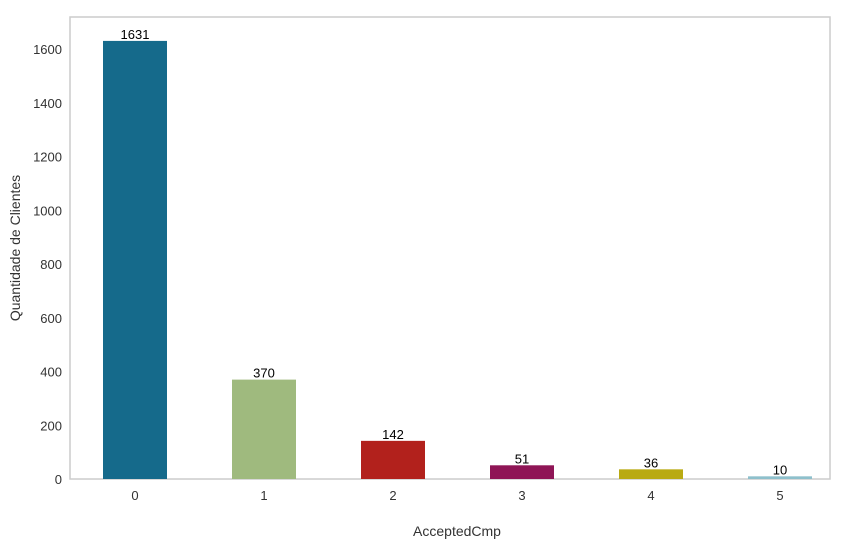 The height and width of the screenshot is (553, 855). I want to click on x-tick-label: 2, so click(392, 495).